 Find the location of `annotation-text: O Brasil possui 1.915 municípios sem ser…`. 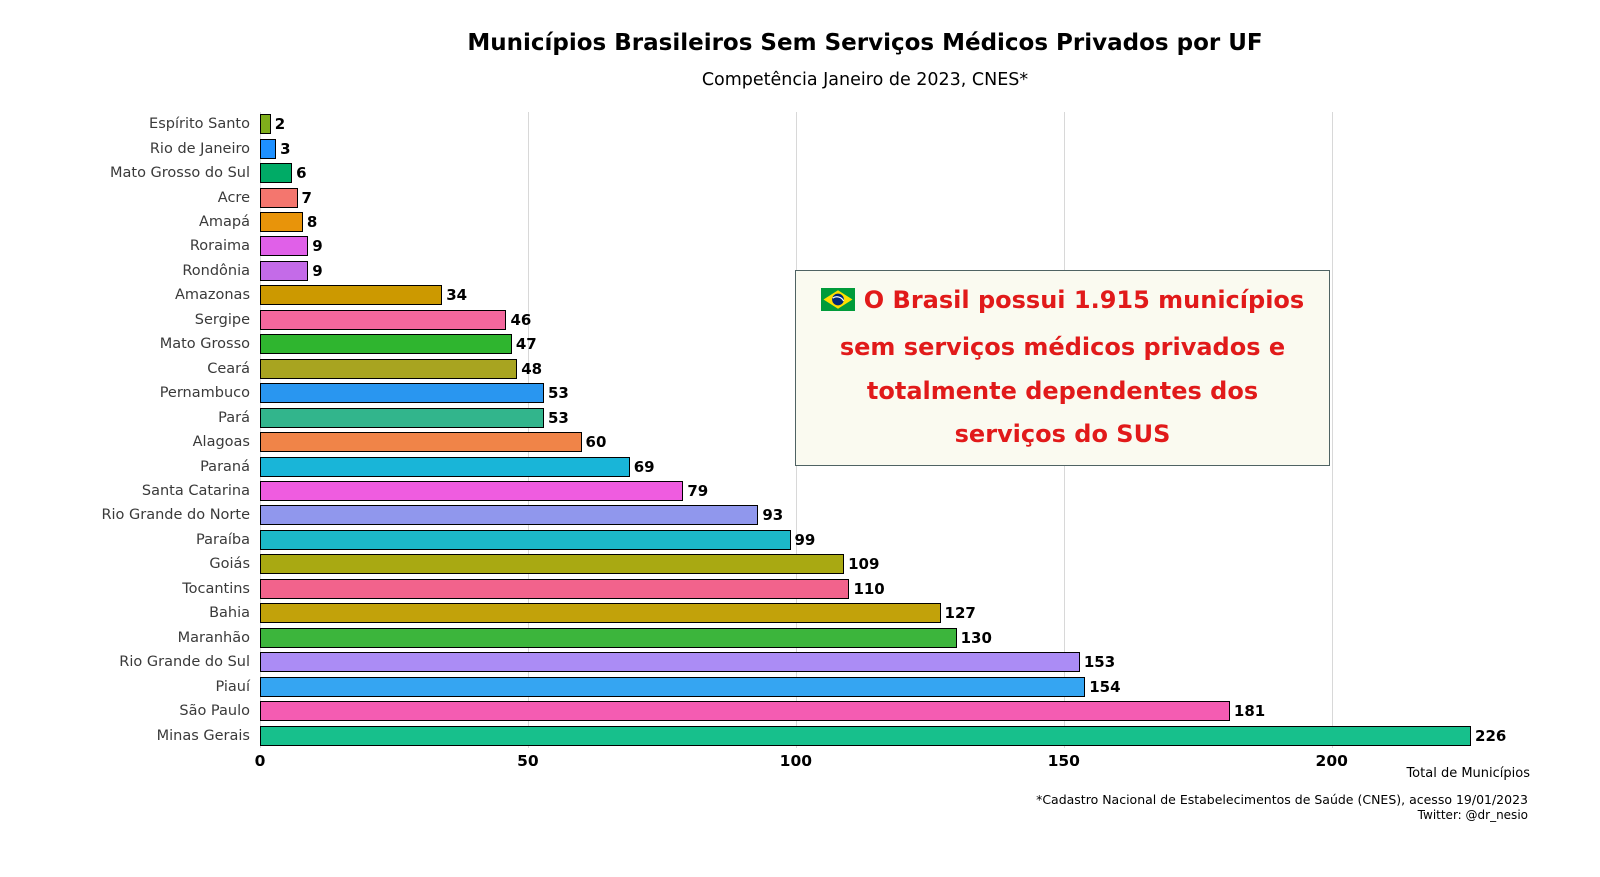

annotation-text: O Brasil possui 1.915 municípios sem ser… is located at coordinates (1072, 367).